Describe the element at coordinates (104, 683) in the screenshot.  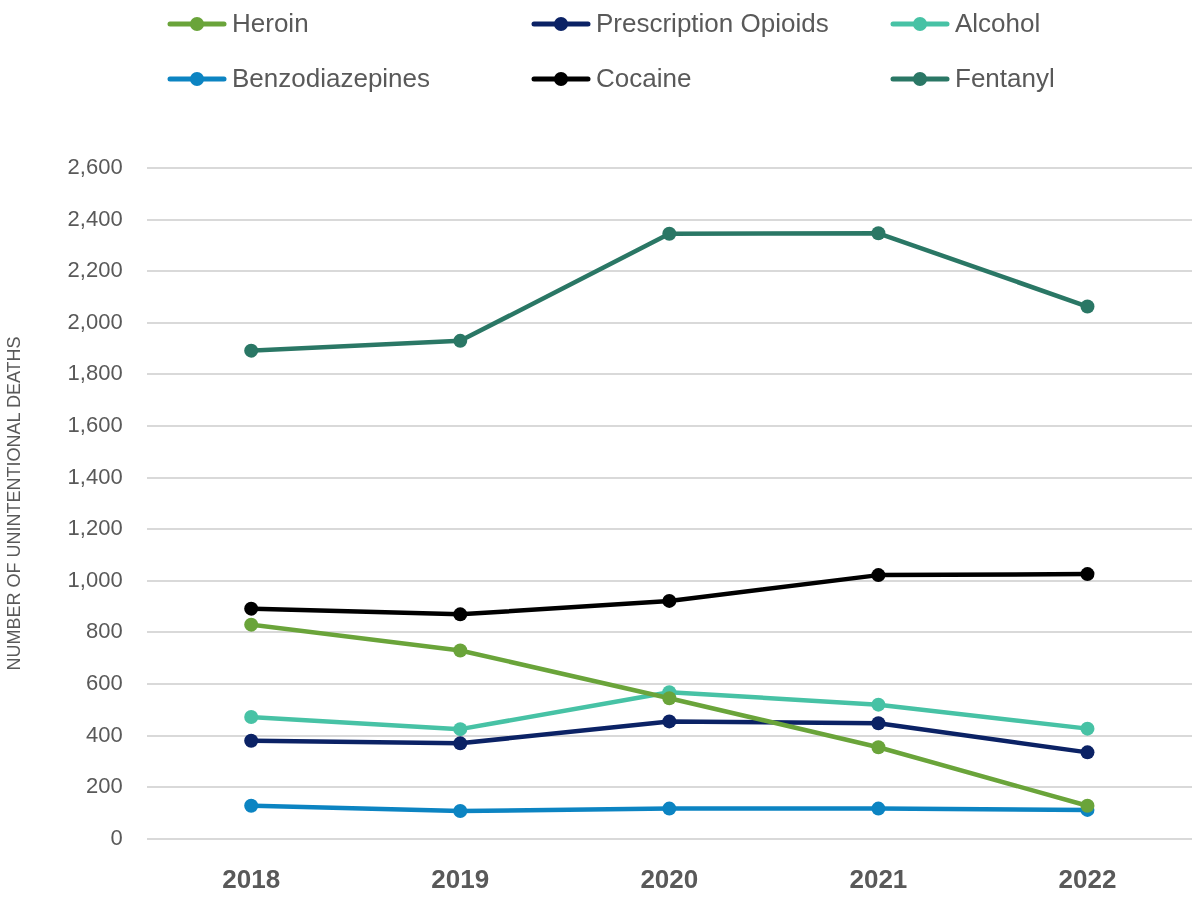
I see `y-tick-label: 600` at that location.